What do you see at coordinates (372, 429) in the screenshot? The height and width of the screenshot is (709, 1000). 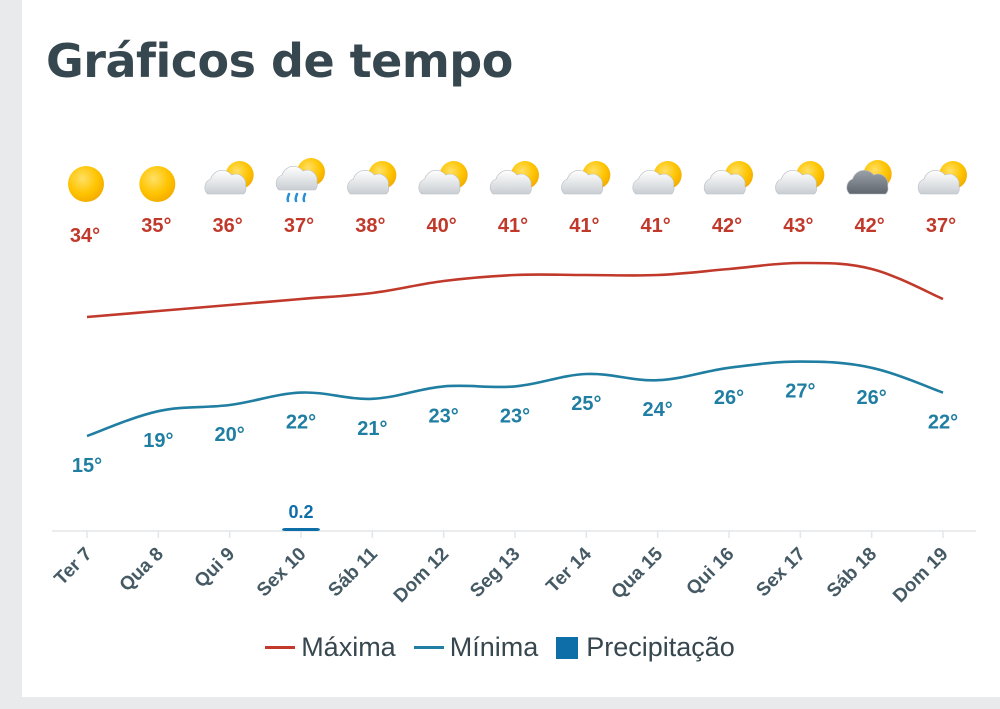 I see `min-value-label: 21°` at bounding box center [372, 429].